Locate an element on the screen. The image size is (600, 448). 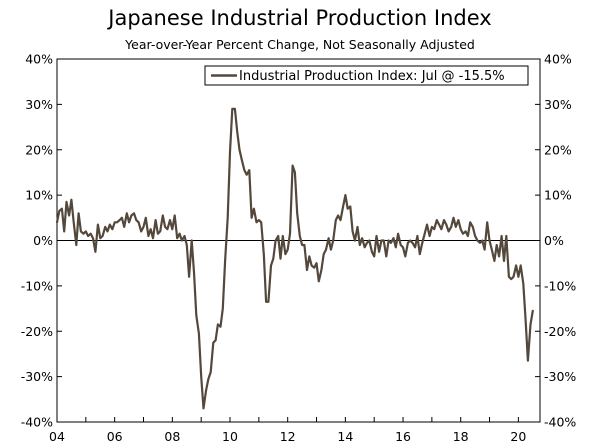
legend-box is located at coordinates (366, 75).